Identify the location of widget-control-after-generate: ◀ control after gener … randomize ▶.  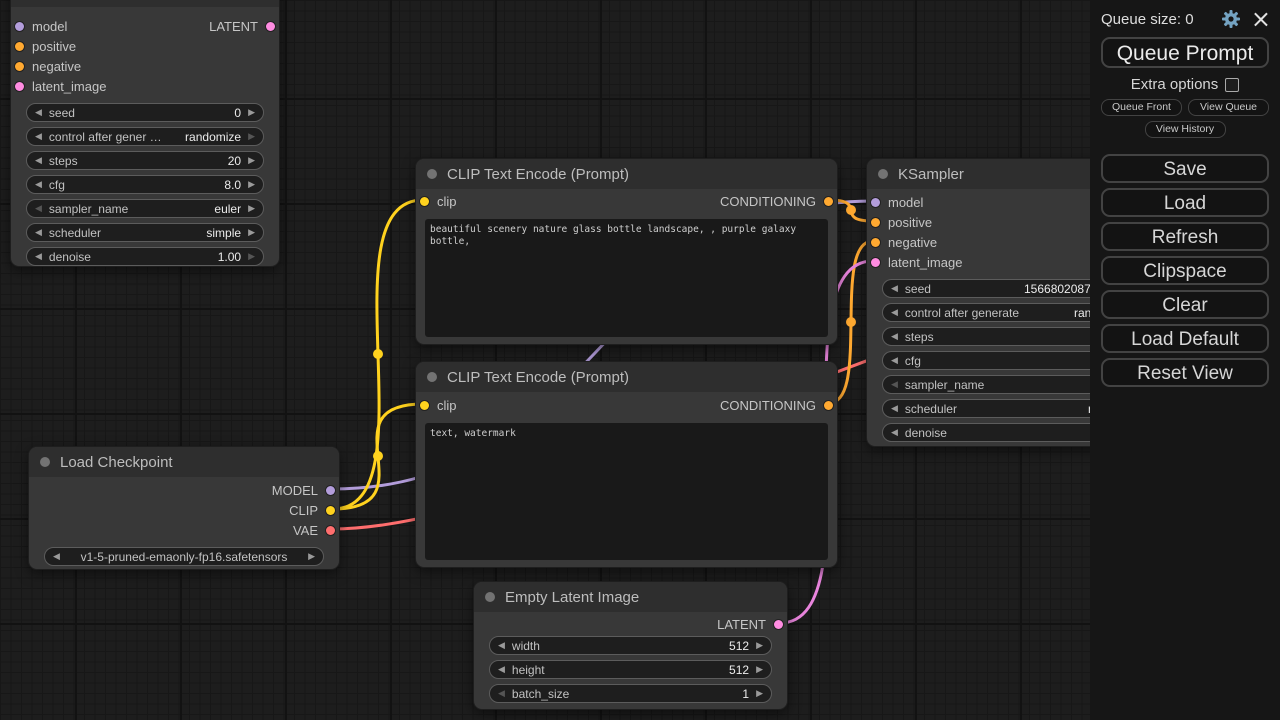
(145, 136).